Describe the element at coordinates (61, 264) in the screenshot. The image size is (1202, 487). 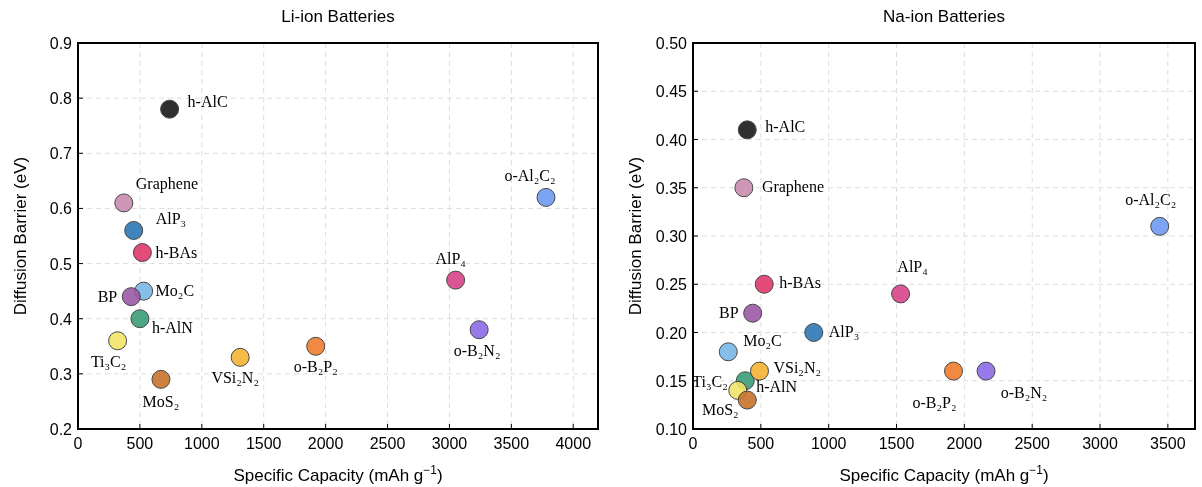
I see `y-tick-label: 0.5` at that location.